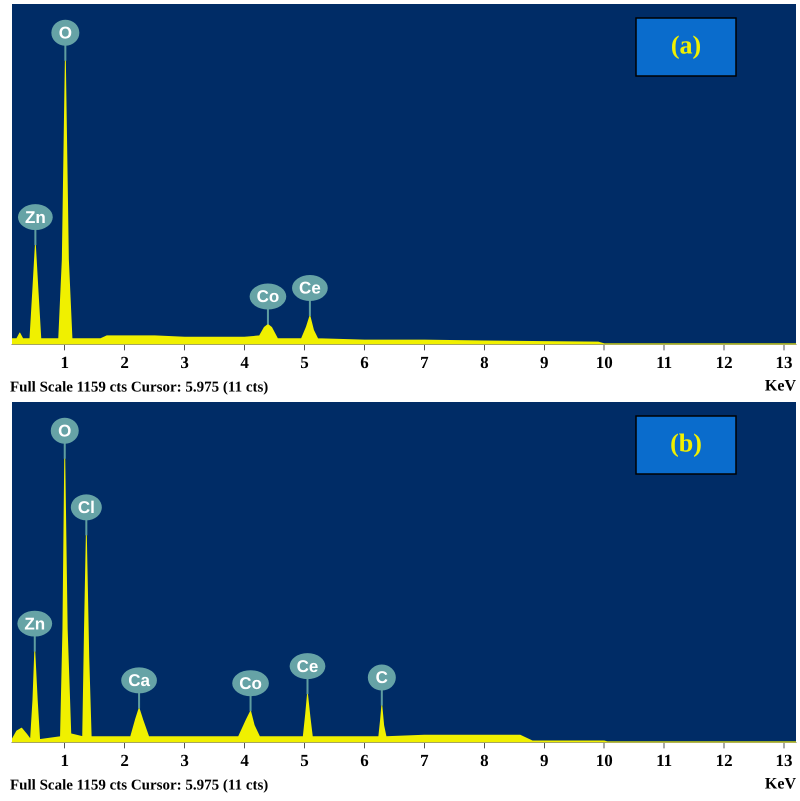 This screenshot has height=801, width=800. What do you see at coordinates (686, 443) in the screenshot?
I see `chart-title: (b)` at bounding box center [686, 443].